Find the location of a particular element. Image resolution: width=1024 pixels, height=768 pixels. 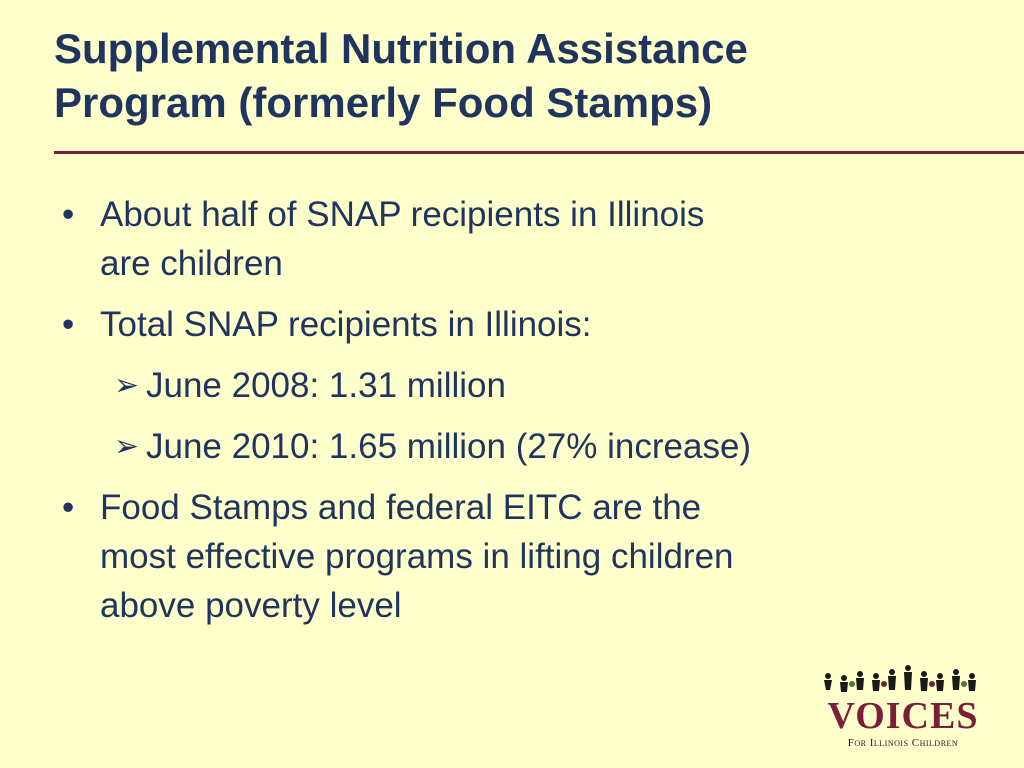

logo-wordmark: VOICES is located at coordinates (903, 716).